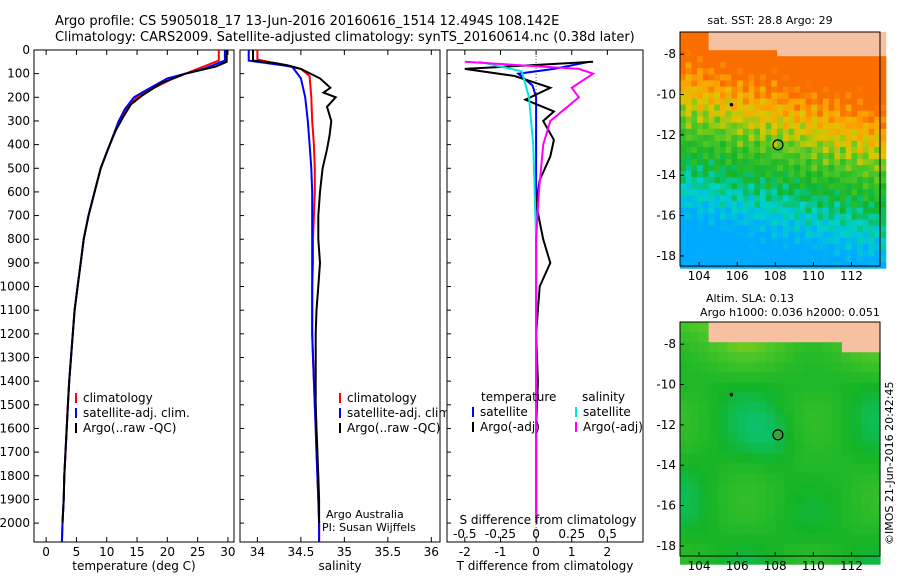 The image size is (900, 580). Describe the element at coordinates (731, 104) in the screenshot. I see `nearby-float-dot` at that location.